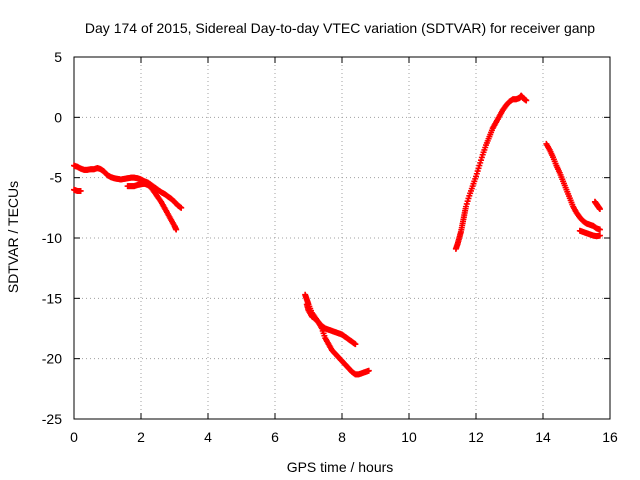 The width and height of the screenshot is (640, 480). What do you see at coordinates (208, 437) in the screenshot?
I see `x-tick-label: 4` at bounding box center [208, 437].